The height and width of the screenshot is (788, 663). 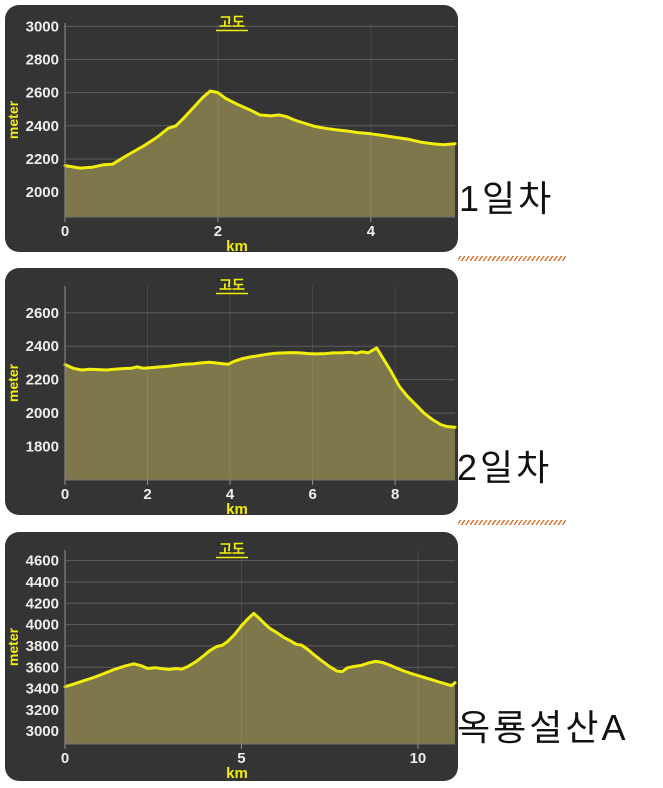 I want to click on chart-side-label-day2: 2일차, so click(x=505, y=467).